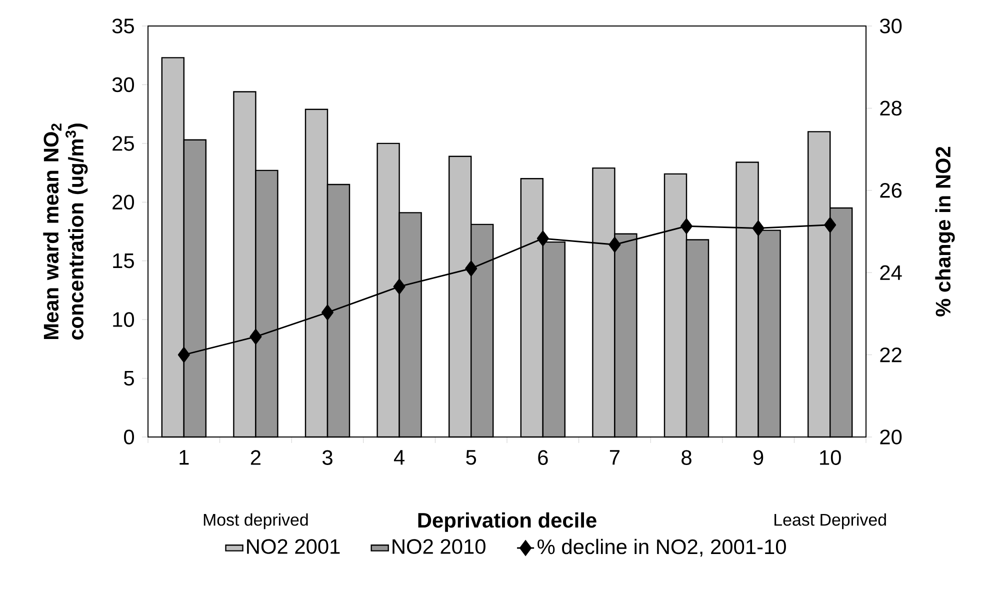 The image size is (991, 597). Describe the element at coordinates (123, 202) in the screenshot. I see `y-tick-label: 20` at that location.